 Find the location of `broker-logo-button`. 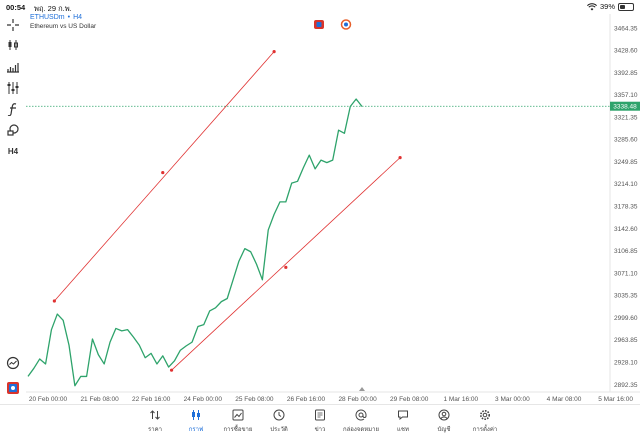

broker-logo-button is located at coordinates (13, 388).